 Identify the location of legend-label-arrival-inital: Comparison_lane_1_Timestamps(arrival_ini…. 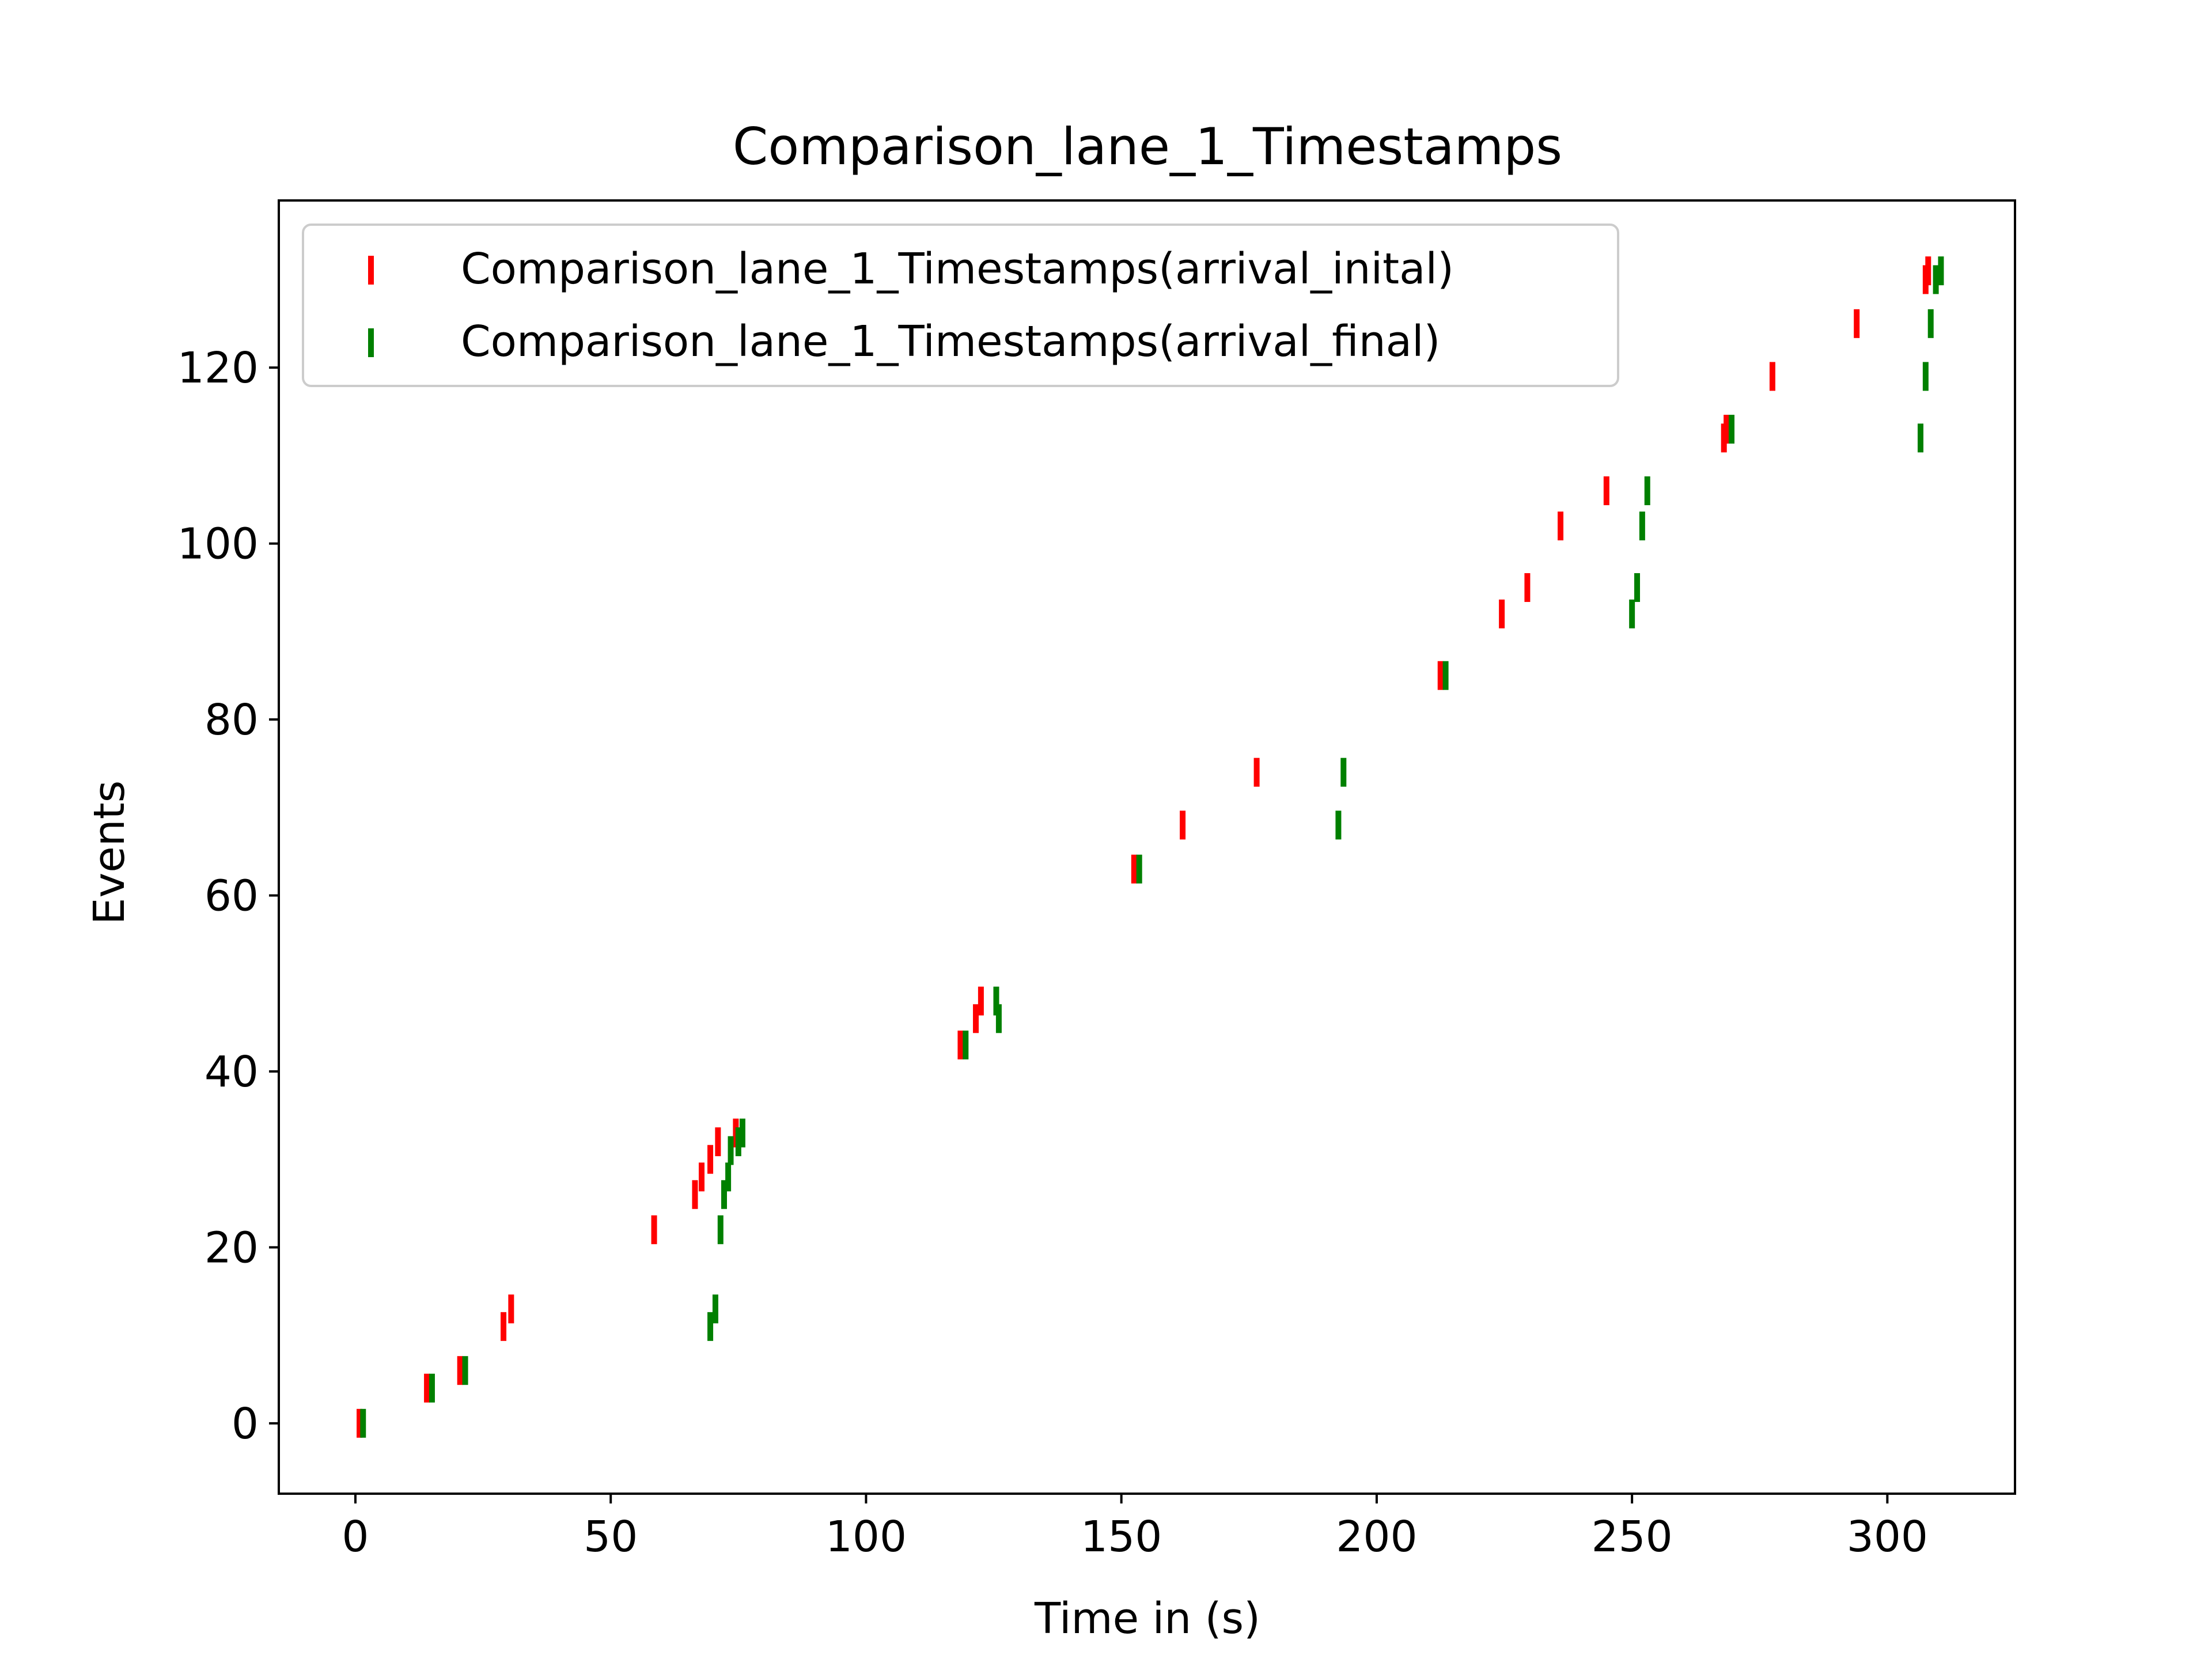
(957, 269).